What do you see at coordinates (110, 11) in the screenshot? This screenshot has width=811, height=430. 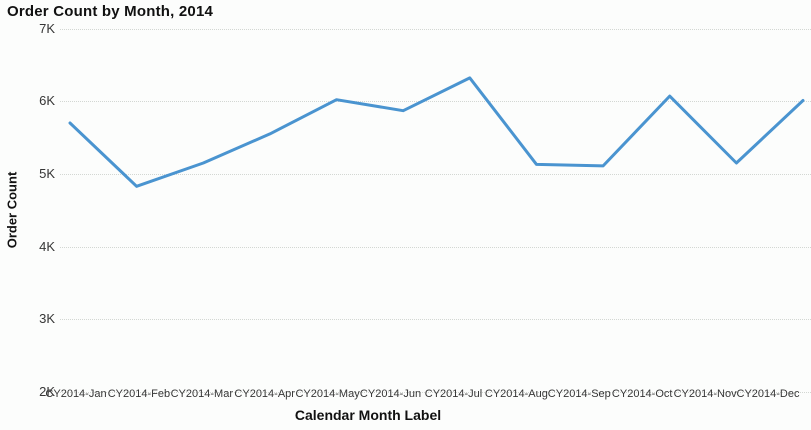 I see `chart-title: Order Count by Month, 2014` at bounding box center [110, 11].